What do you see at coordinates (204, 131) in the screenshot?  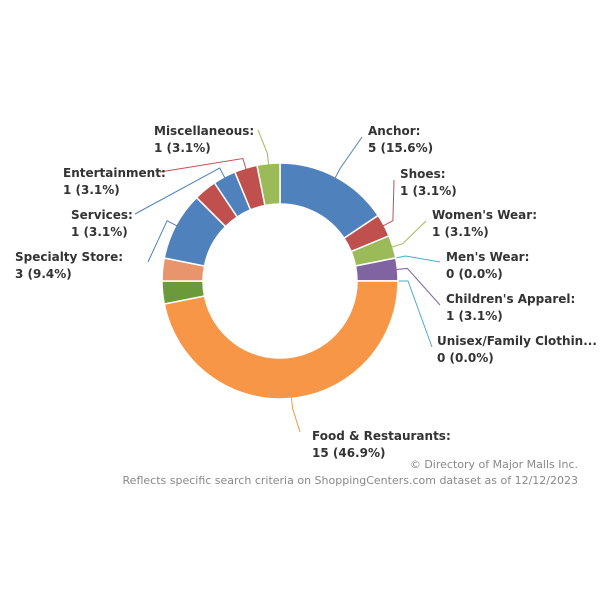 I see `slice-label: Miscellaneous:` at bounding box center [204, 131].